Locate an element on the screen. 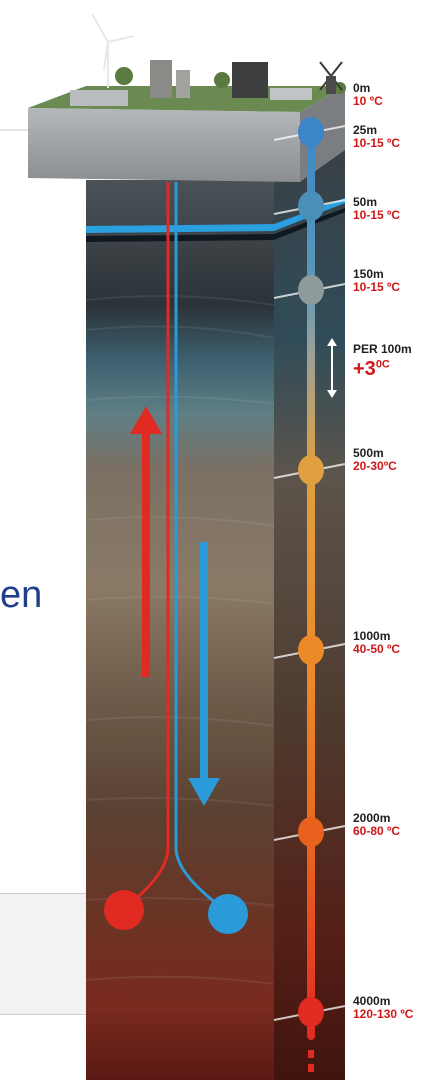  windmill-icon is located at coordinates (331, 77).